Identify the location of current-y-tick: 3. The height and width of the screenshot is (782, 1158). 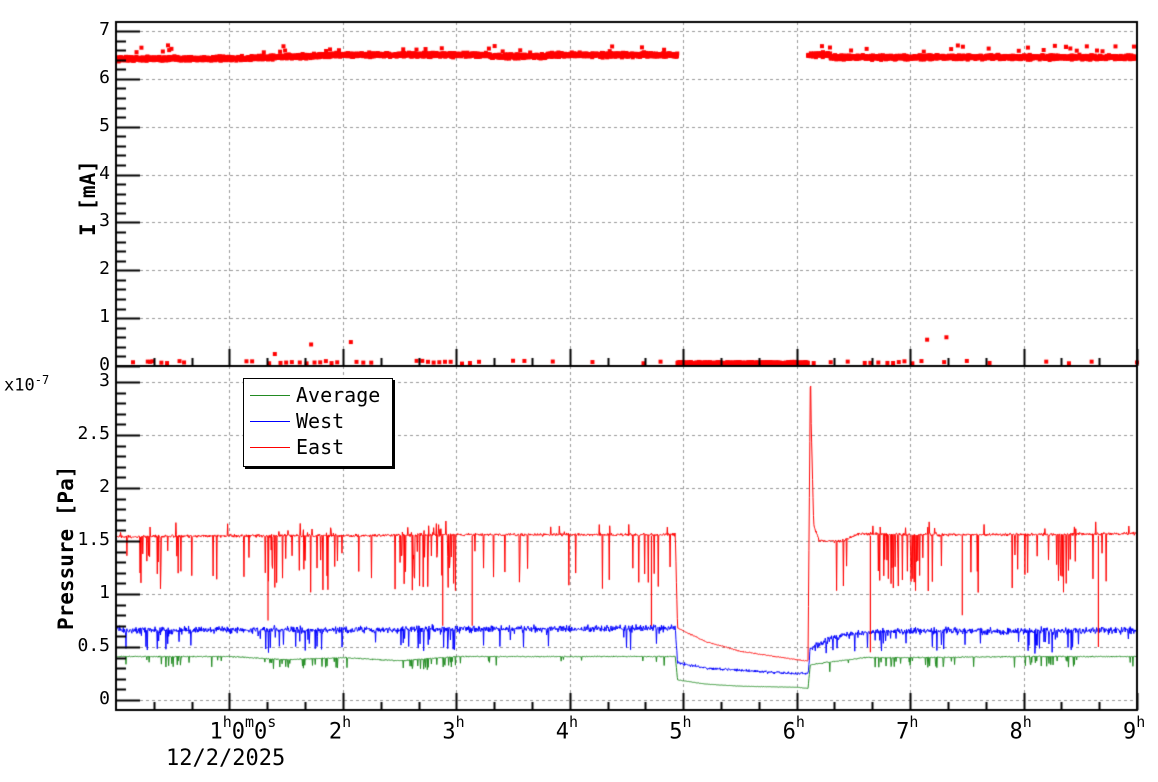
(104, 221).